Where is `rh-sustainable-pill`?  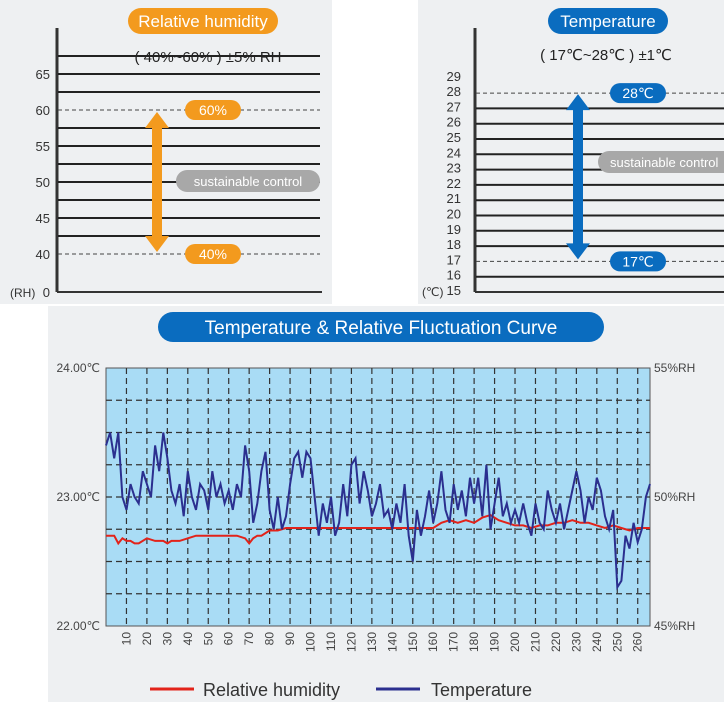
rh-sustainable-pill is located at coordinates (248, 181).